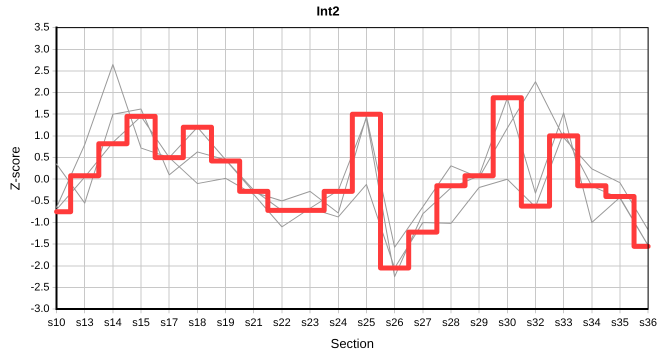  I want to click on x-tick-label: s13, so click(85, 322).